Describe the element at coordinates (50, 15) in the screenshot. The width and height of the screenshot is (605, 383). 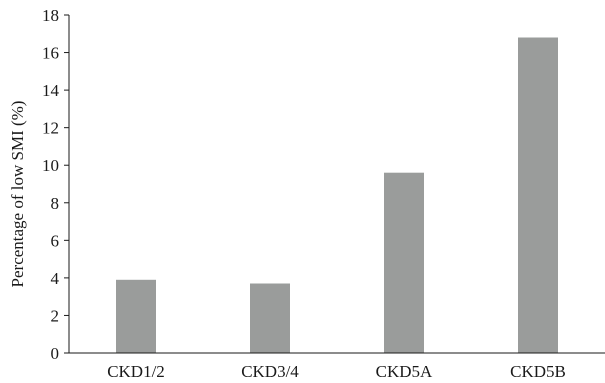
I see `y-tick-label: 18` at that location.